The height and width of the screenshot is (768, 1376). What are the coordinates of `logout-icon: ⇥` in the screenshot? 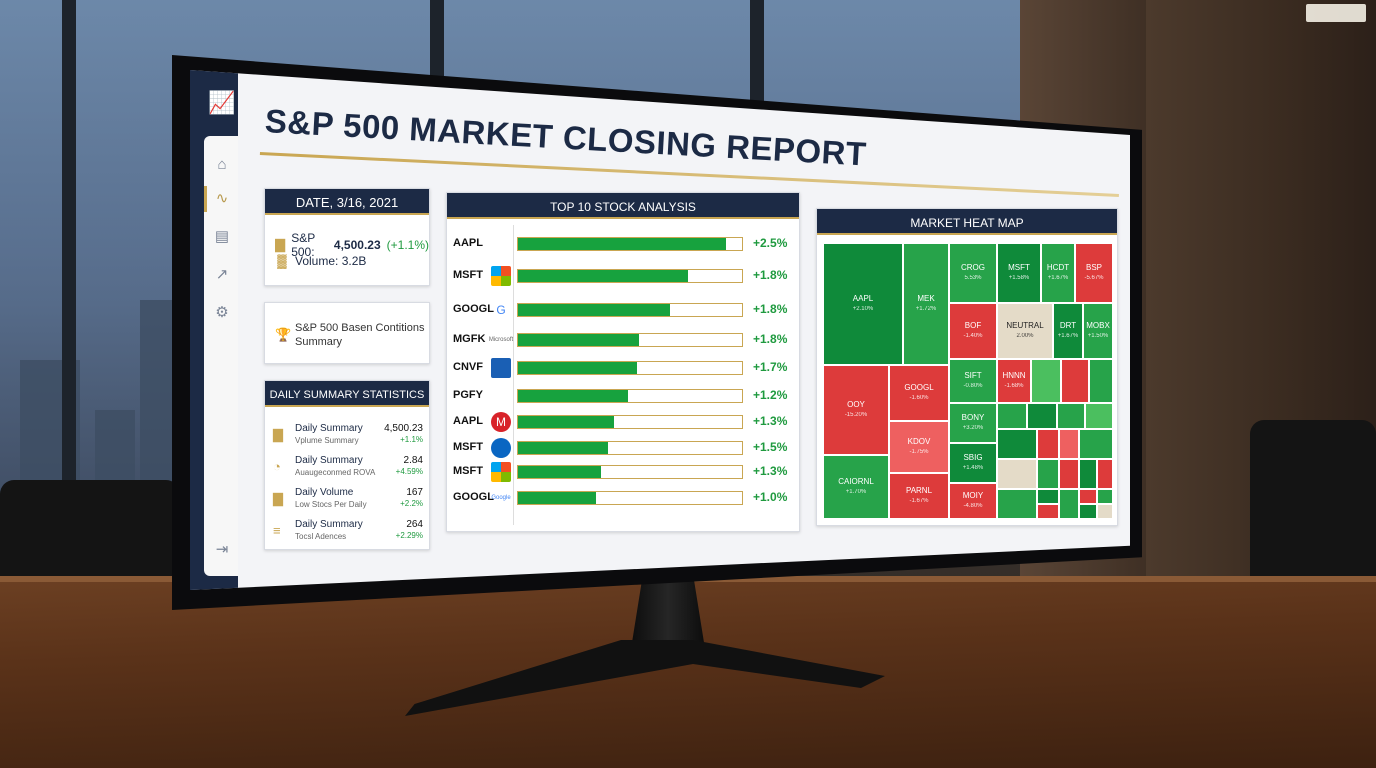 It's located at (222, 549).